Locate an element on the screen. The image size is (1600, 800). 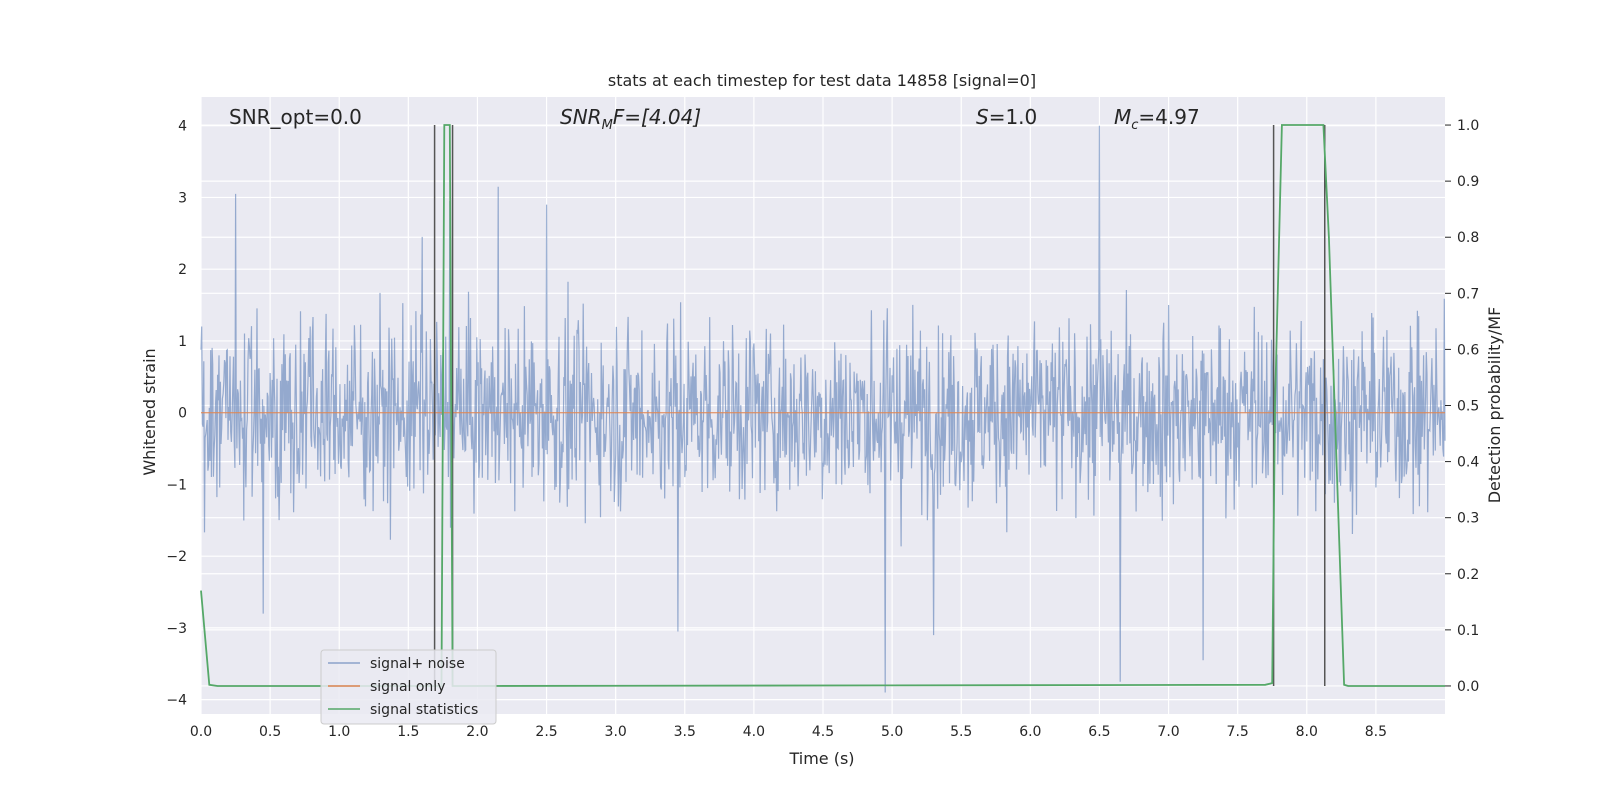
y2-tick-0.8: 0.8 is located at coordinates (1468, 238).